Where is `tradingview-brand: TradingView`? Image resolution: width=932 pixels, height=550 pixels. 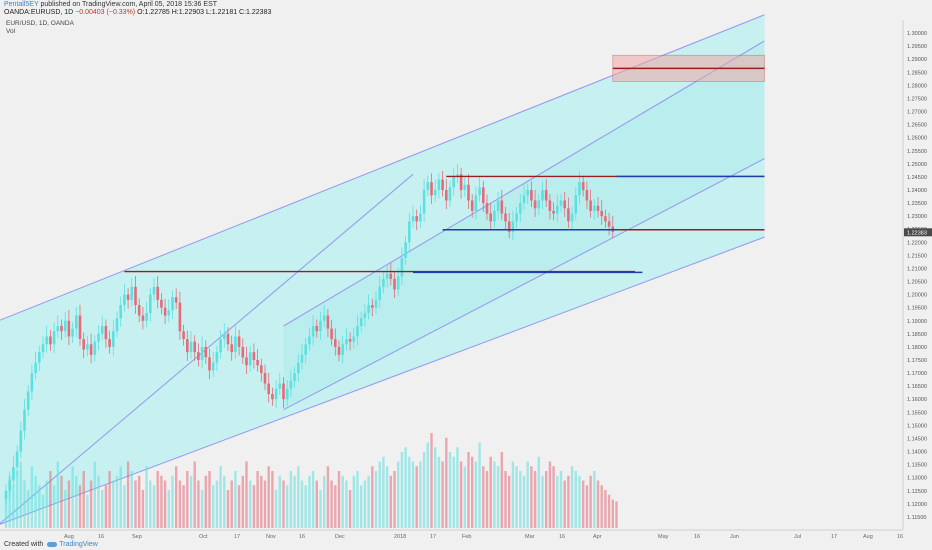 tradingview-brand: TradingView is located at coordinates (78, 544).